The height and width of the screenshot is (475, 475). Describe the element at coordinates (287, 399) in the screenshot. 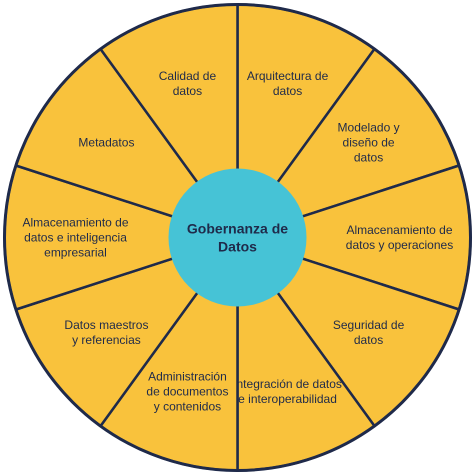

I see `segment-label-line: e interoperabilidad` at that location.